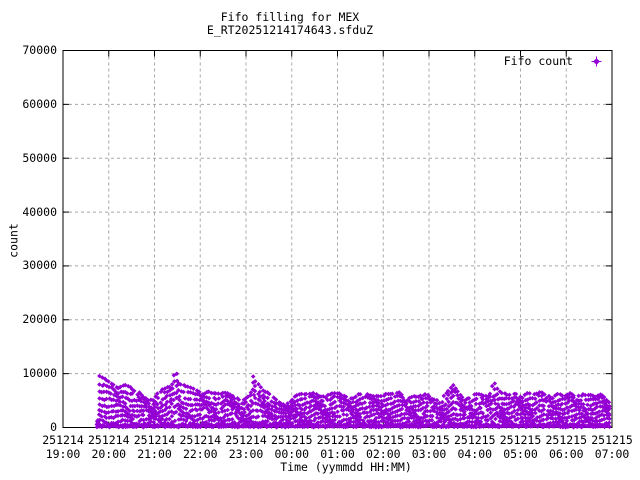 The image size is (640, 480). What do you see at coordinates (290, 30) in the screenshot?
I see `chart-subtitle: E_RT20251214174643.sfduZ` at bounding box center [290, 30].